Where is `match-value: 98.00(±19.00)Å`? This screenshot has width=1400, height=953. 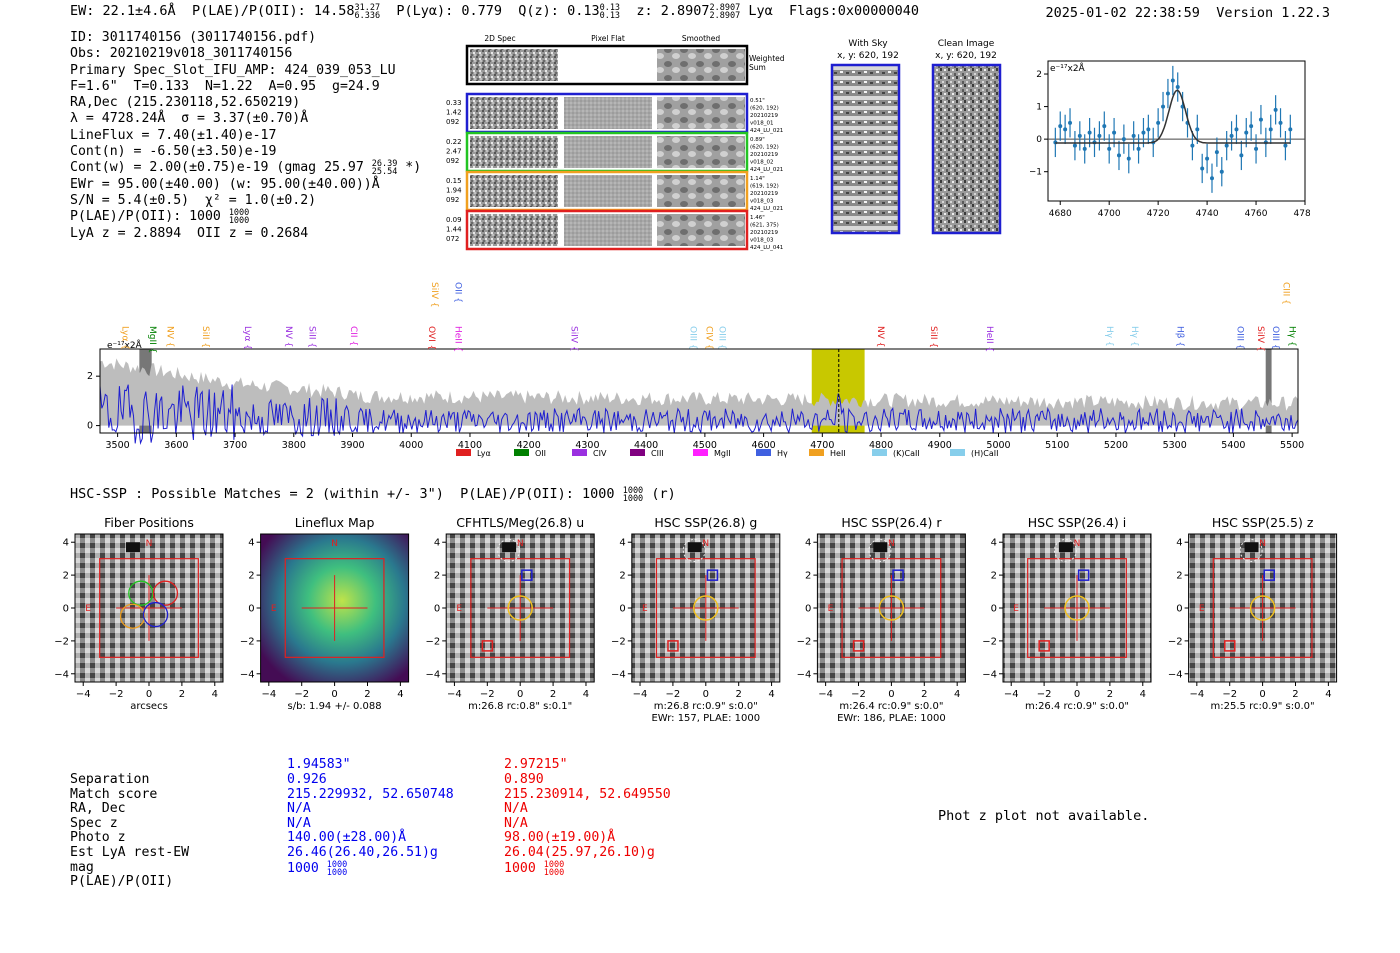 match-value: 98.00(±19.00)Å is located at coordinates (560, 838).